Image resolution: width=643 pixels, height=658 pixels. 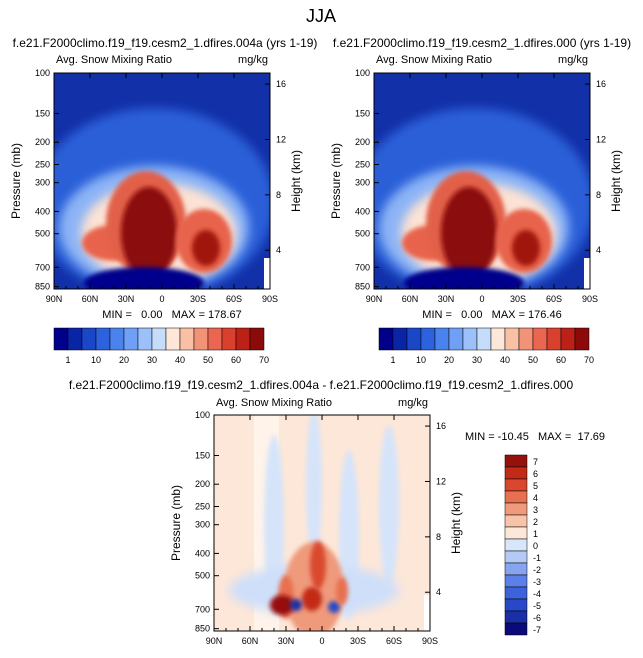 What do you see at coordinates (590, 299) in the screenshot?
I see `x-tick-label: 90S` at bounding box center [590, 299].